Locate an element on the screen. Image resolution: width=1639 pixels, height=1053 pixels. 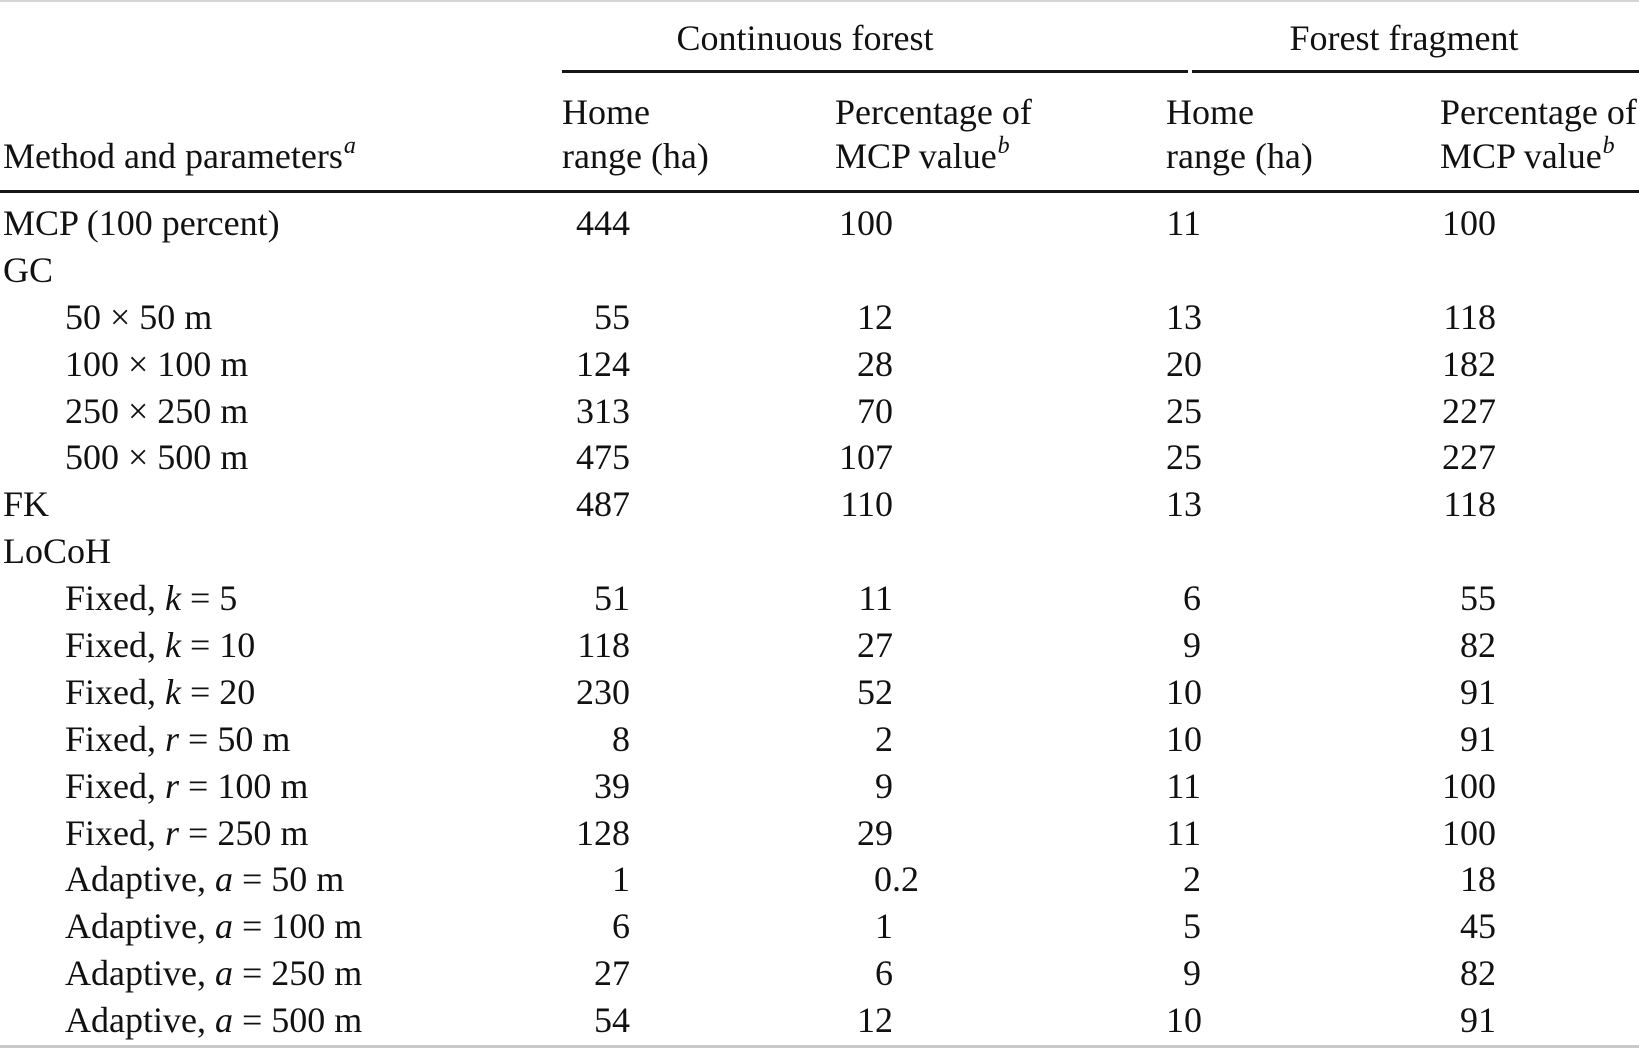
table-row: Fixed, k = 20 230 52 10 91 is located at coordinates (819, 692).